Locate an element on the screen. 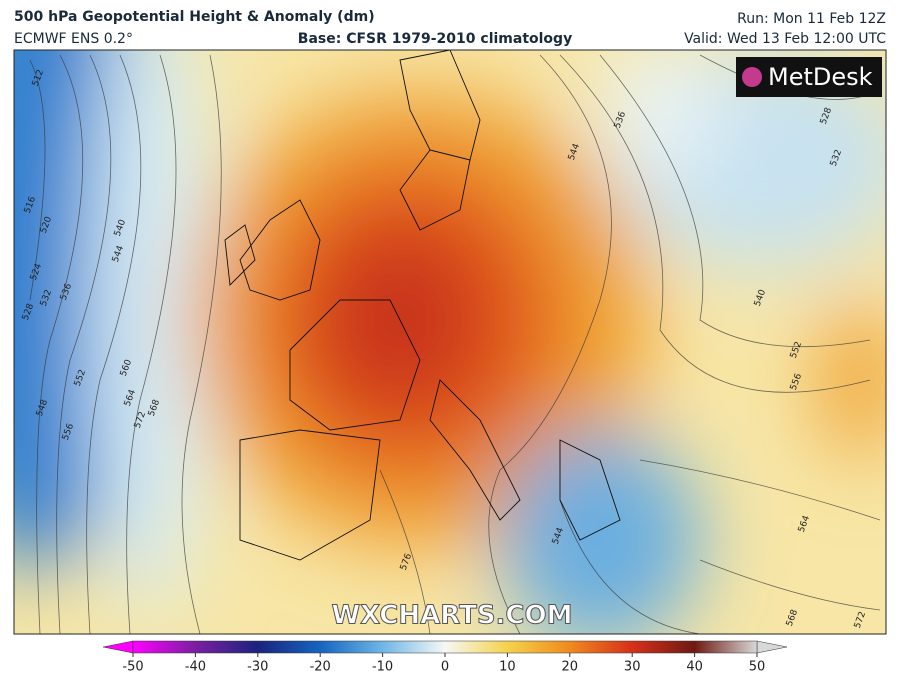 The width and height of the screenshot is (900, 693). colorbar-tick-label: -40 is located at coordinates (195, 667).